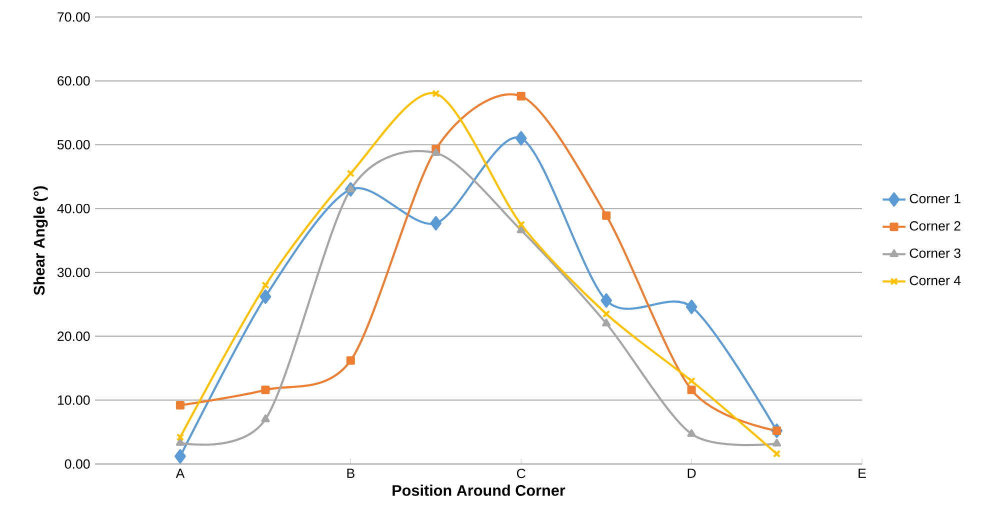 This screenshot has width=989, height=531. I want to click on y-axis-title: Shear Angle (°), so click(40, 241).